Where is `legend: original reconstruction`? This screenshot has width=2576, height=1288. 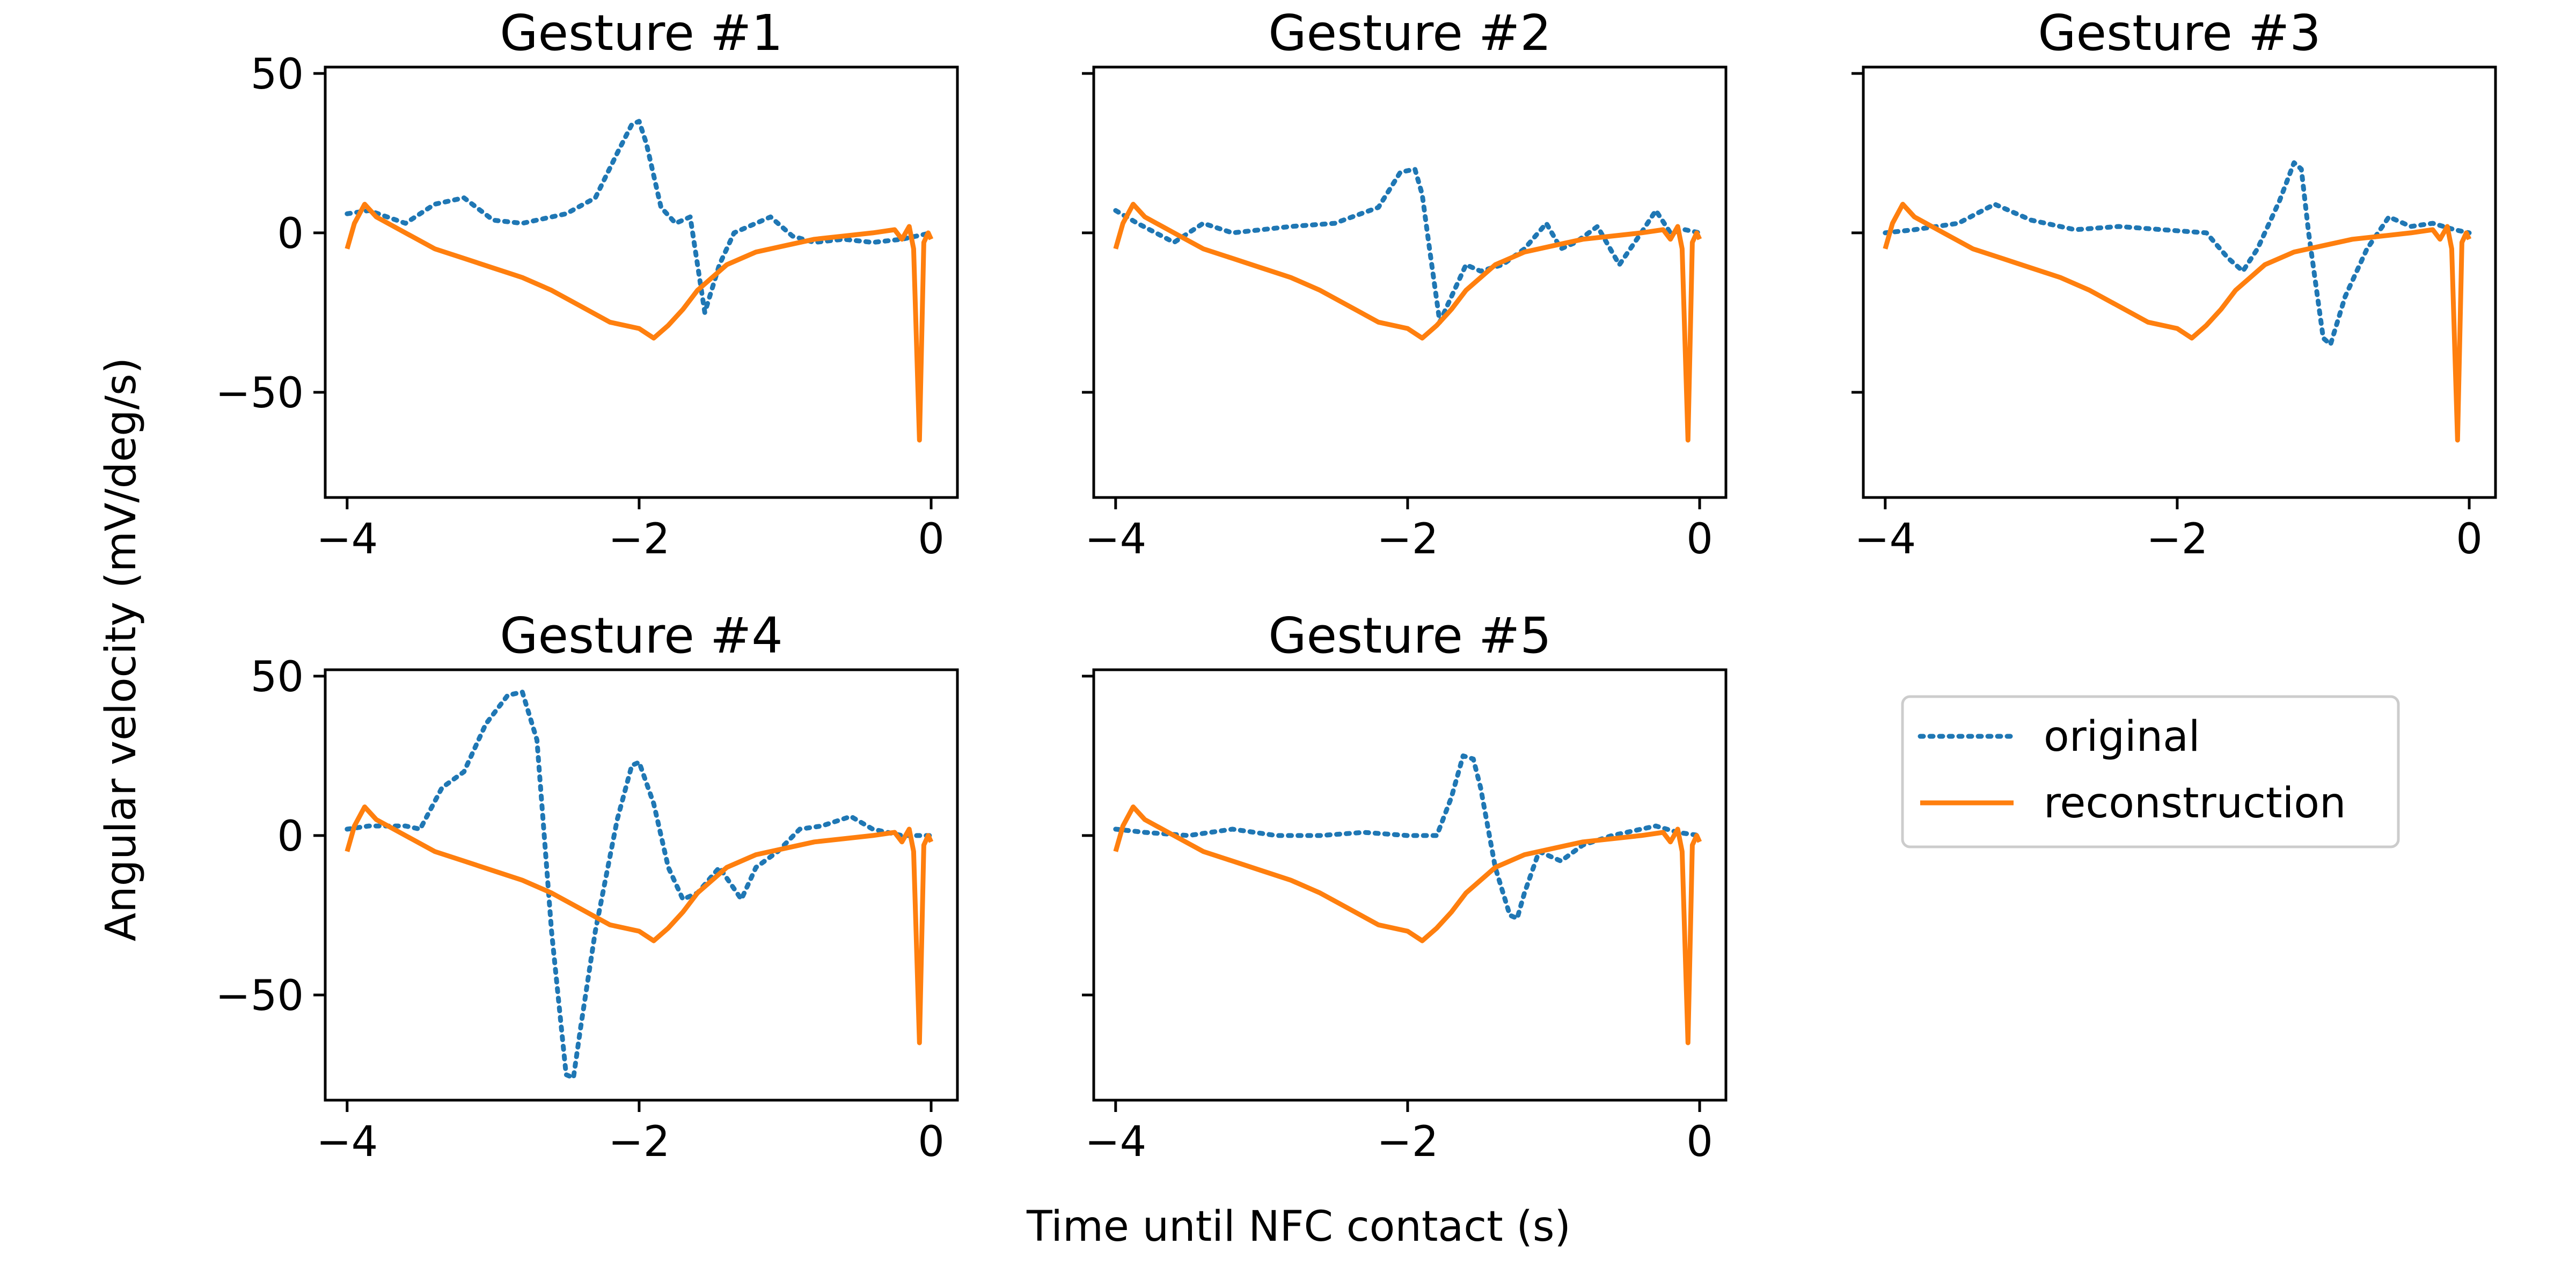
legend: original reconstruction is located at coordinates (2150, 771).